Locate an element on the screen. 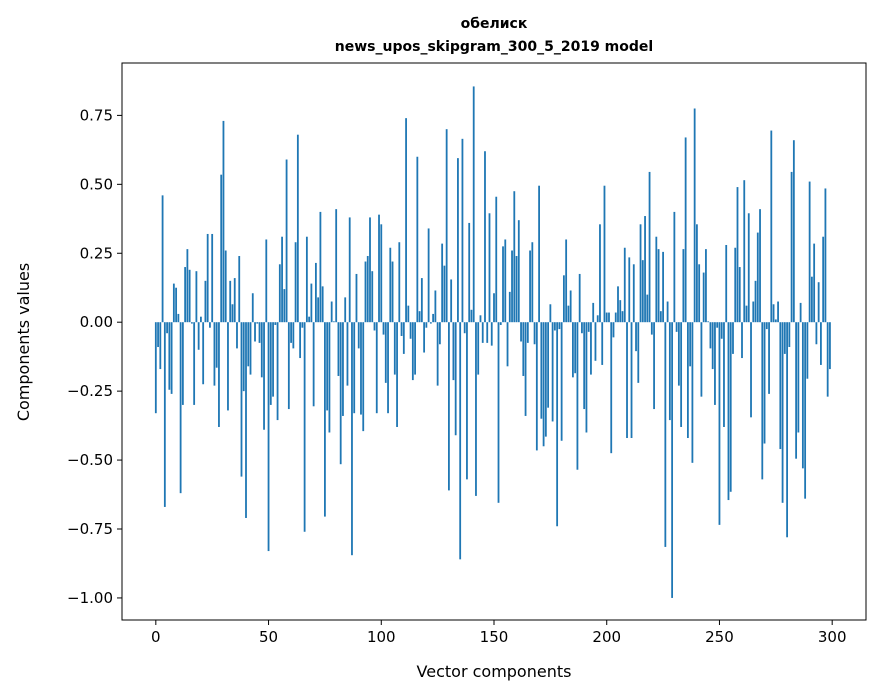  chart-subtitle: news_upos_skipgram_300_5_2019 model is located at coordinates (494, 47).